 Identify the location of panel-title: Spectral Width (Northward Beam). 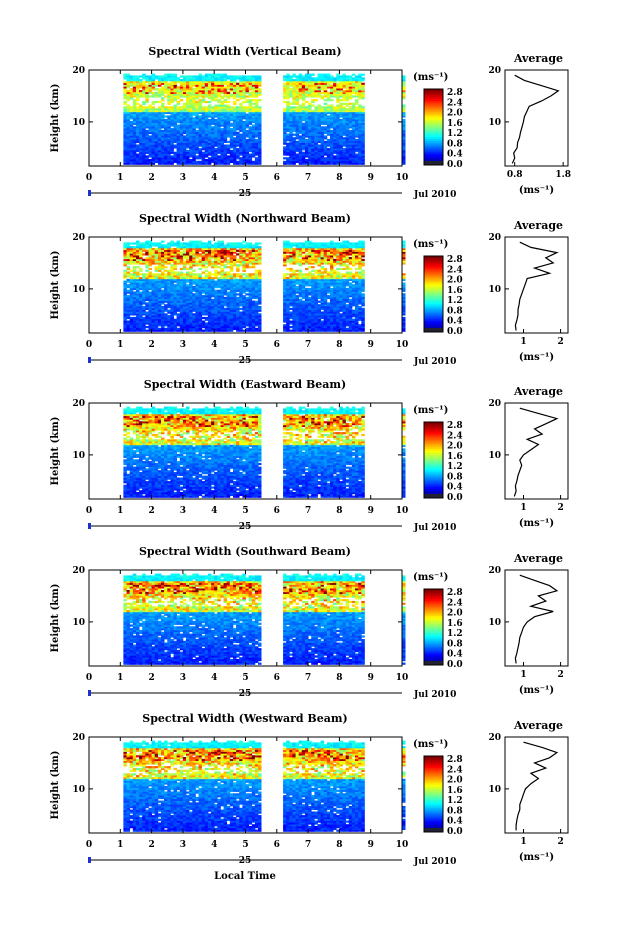
(245, 218).